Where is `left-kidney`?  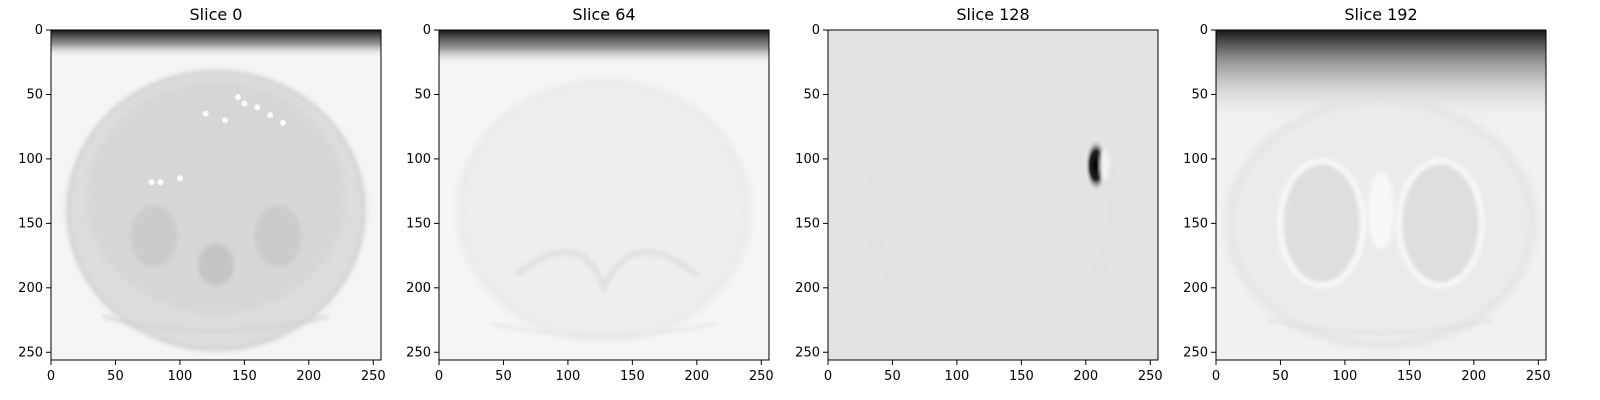 left-kidney is located at coordinates (154, 236).